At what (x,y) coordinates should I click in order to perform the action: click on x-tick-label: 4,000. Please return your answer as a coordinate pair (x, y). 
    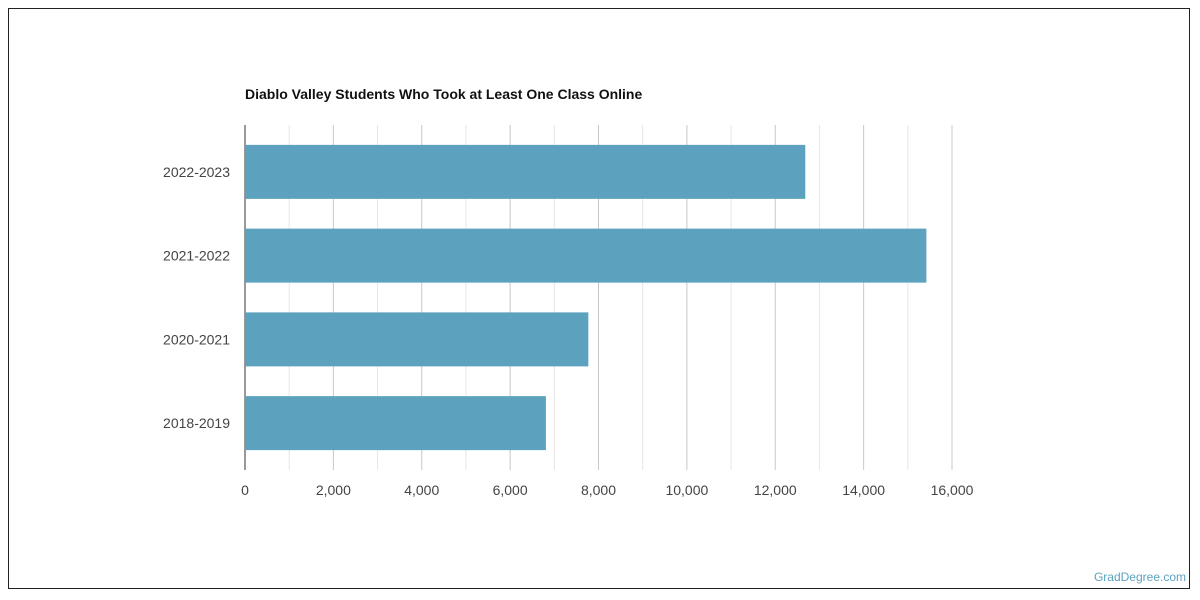
    Looking at the image, I should click on (421, 490).